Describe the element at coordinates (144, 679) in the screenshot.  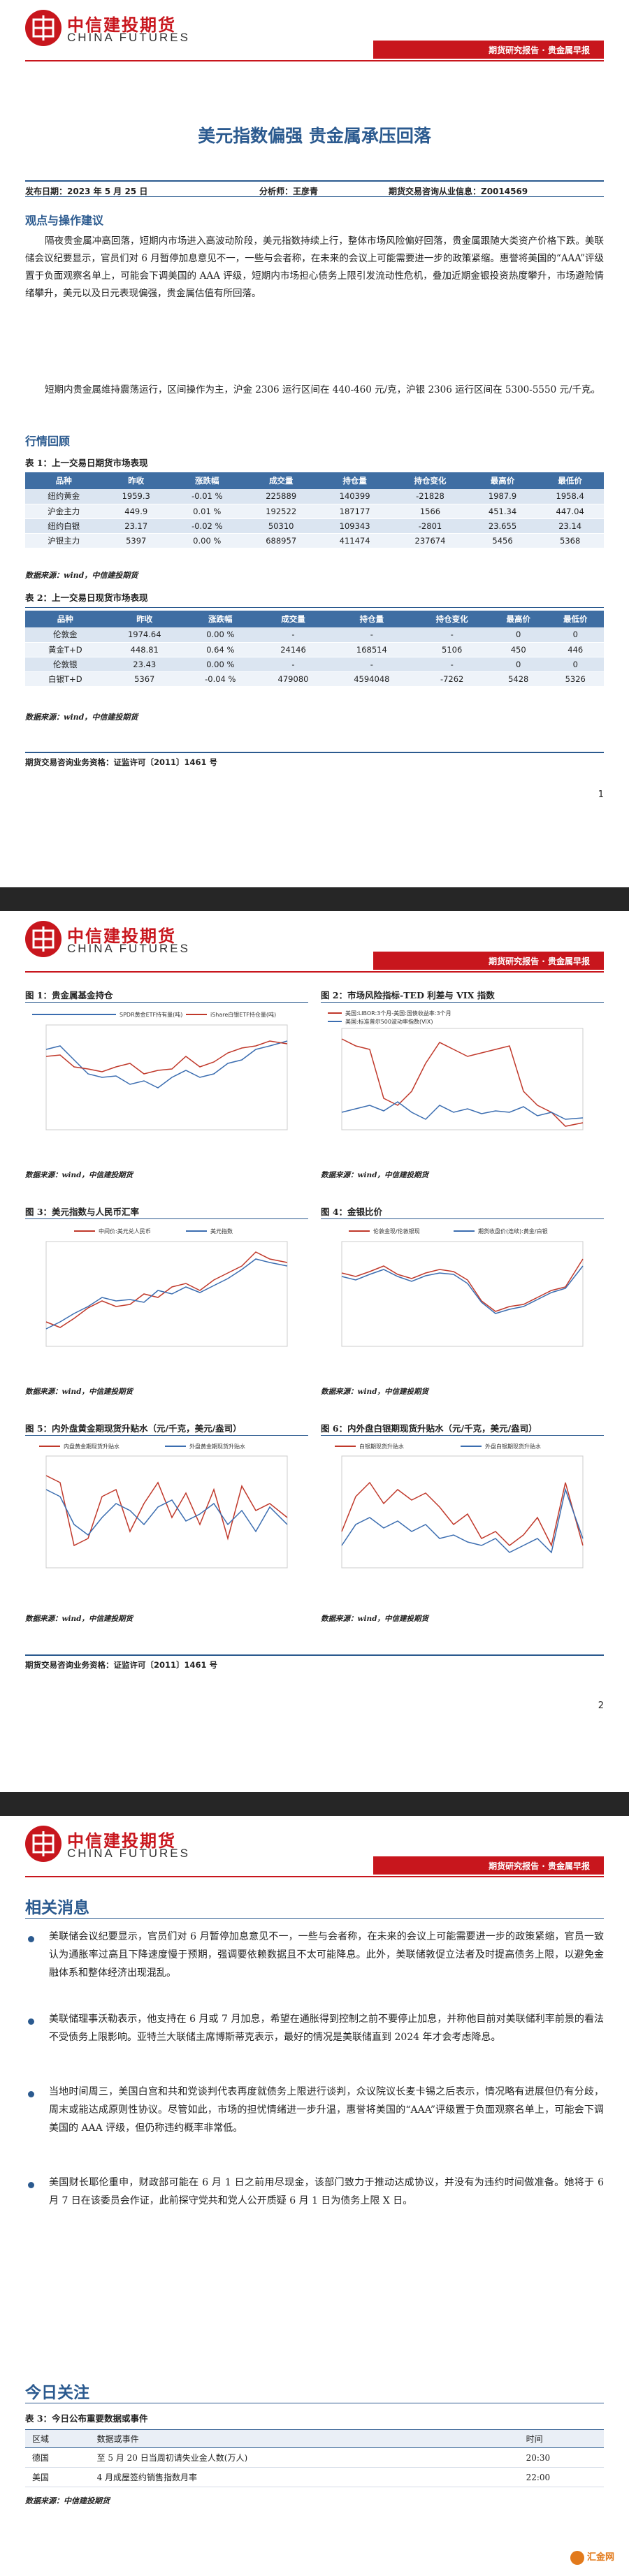
I see `table-cell: 5367` at that location.